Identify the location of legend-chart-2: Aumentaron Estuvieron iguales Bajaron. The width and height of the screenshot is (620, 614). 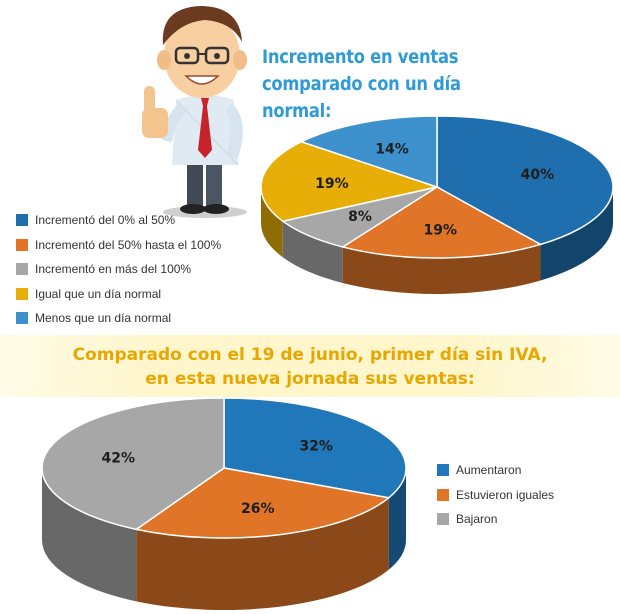
(495, 495).